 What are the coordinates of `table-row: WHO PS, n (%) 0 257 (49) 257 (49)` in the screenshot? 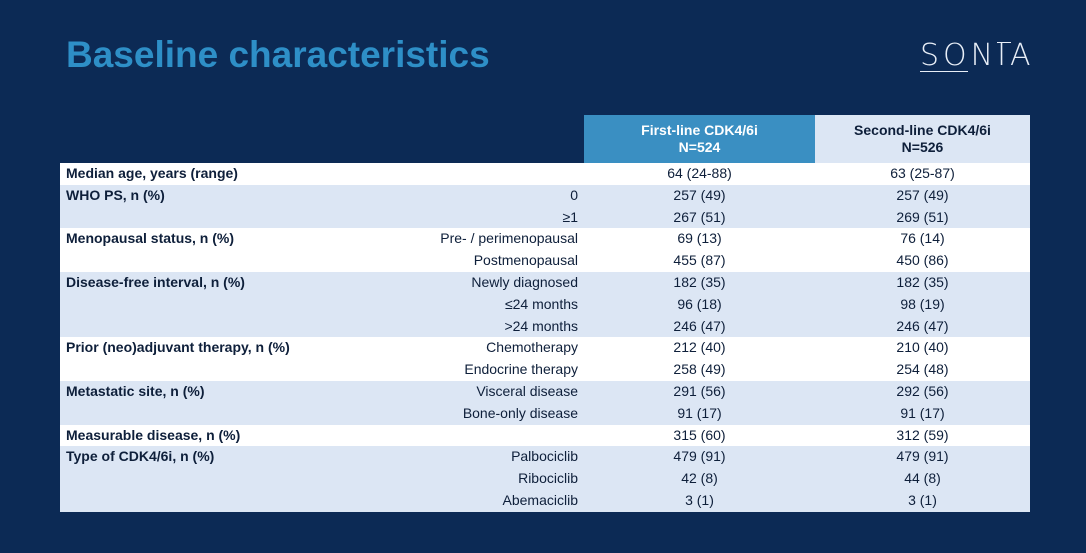 It's located at (545, 195).